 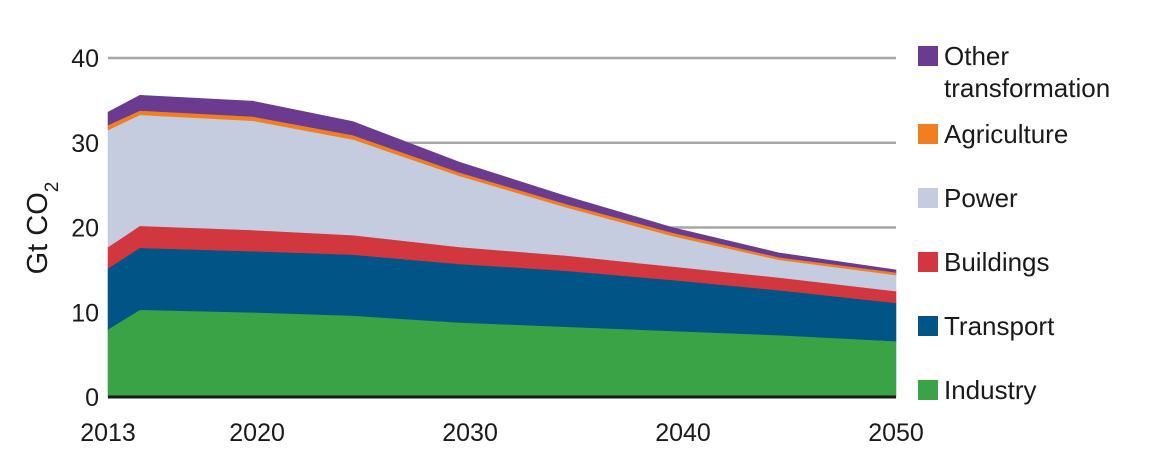 I want to click on legend-label-buildings: Buildings, so click(x=997, y=262).